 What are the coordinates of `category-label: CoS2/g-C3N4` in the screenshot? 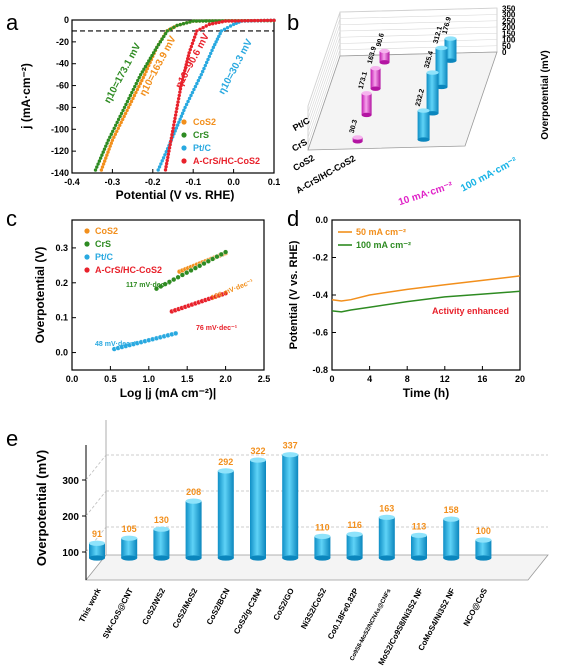 It's located at (248, 610).